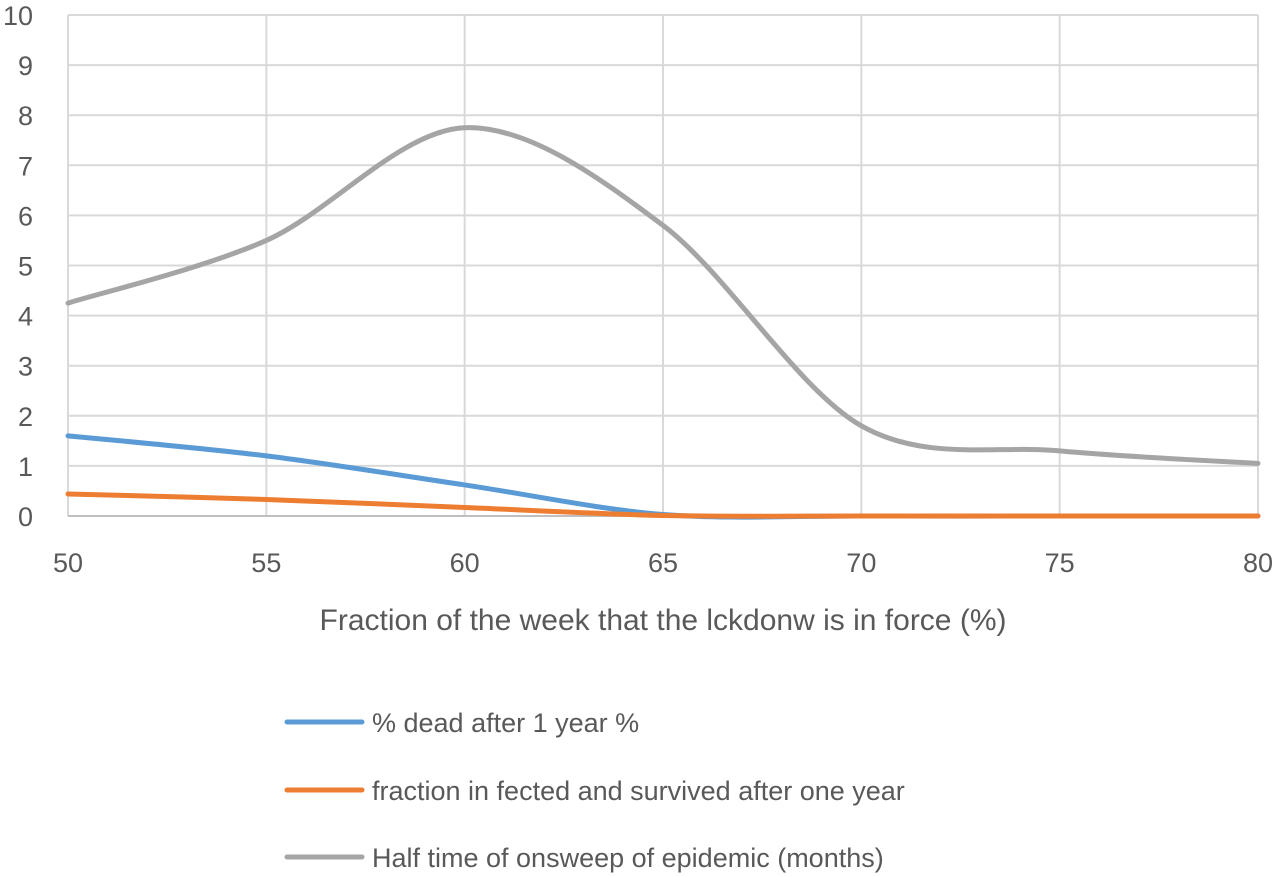 This screenshot has height=877, width=1280. I want to click on x-tick-label: 55, so click(266, 563).